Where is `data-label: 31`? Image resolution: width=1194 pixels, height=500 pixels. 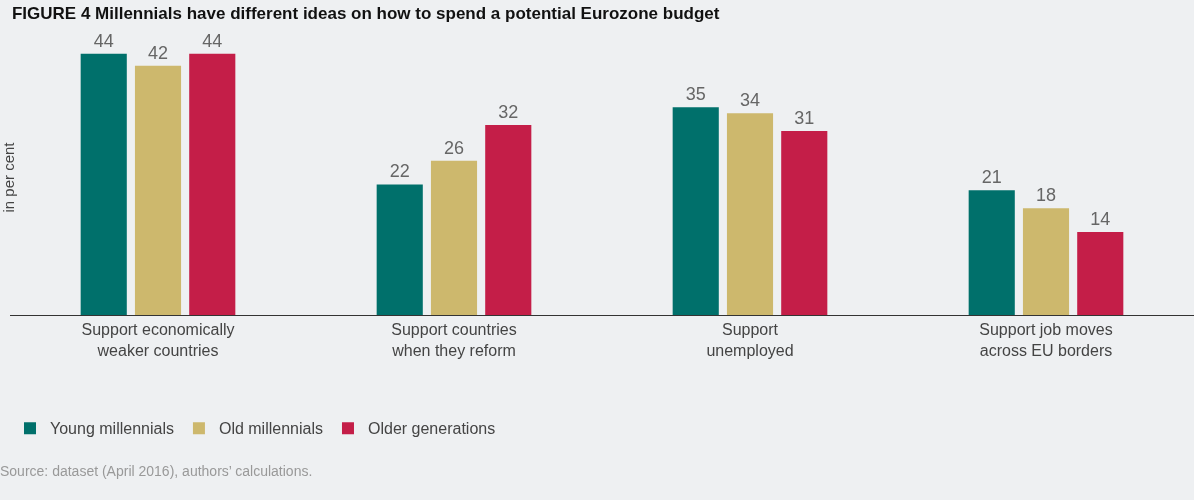
data-label: 31 is located at coordinates (804, 117).